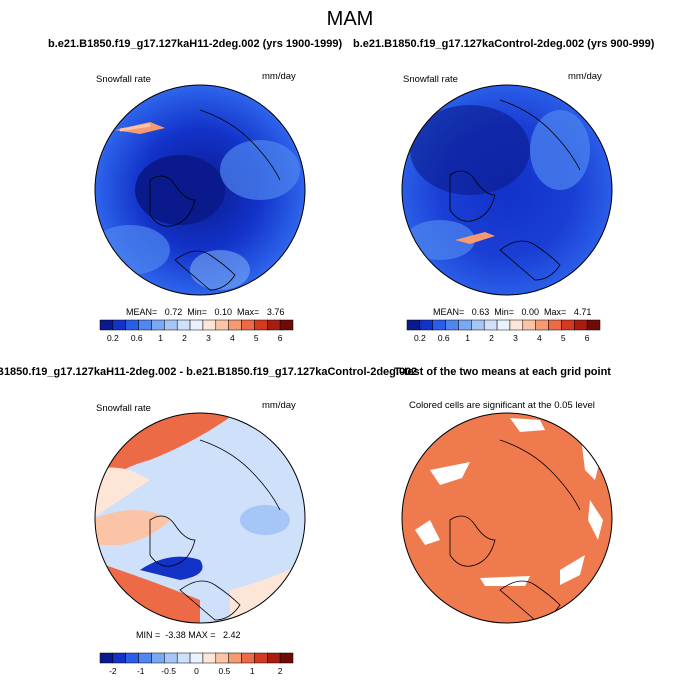 The image size is (700, 700). Describe the element at coordinates (350, 19) in the screenshot. I see `main-title: MAM` at that location.